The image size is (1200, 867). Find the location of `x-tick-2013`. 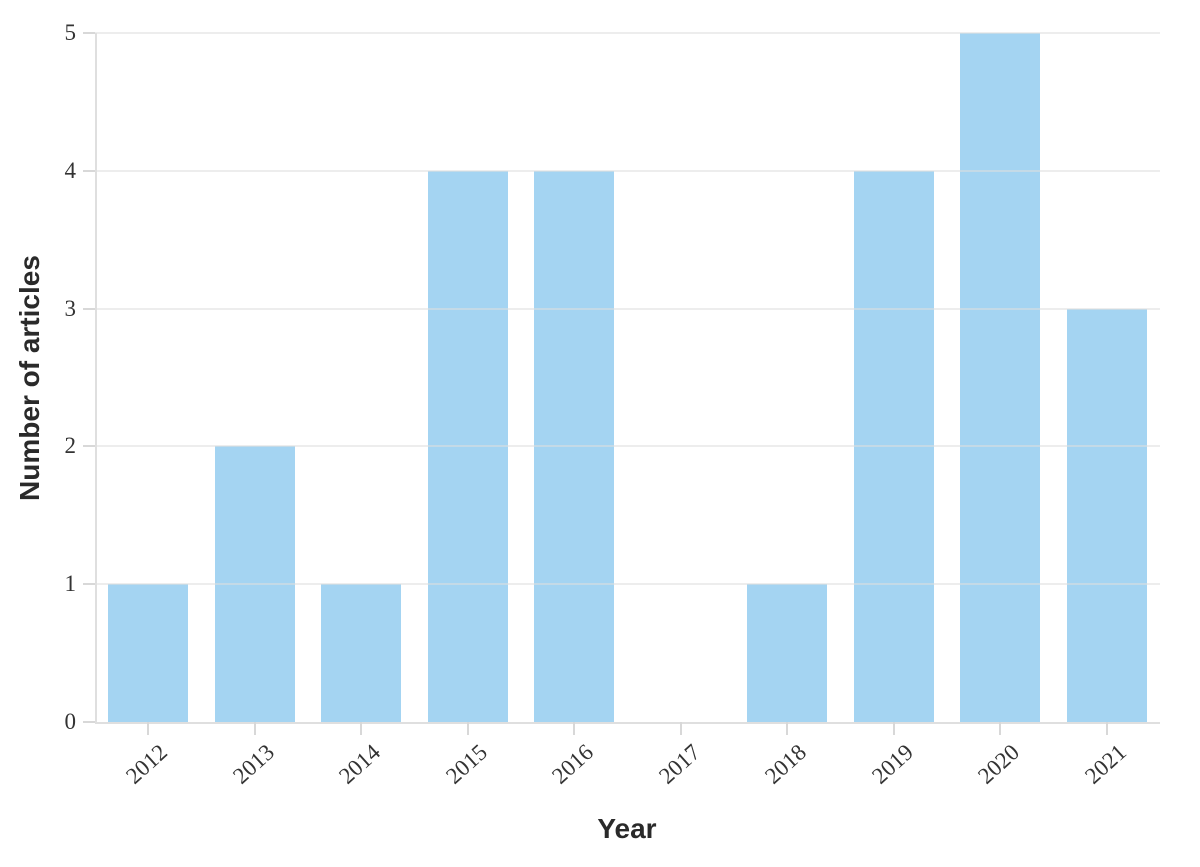

x-tick-2013 is located at coordinates (254, 728).